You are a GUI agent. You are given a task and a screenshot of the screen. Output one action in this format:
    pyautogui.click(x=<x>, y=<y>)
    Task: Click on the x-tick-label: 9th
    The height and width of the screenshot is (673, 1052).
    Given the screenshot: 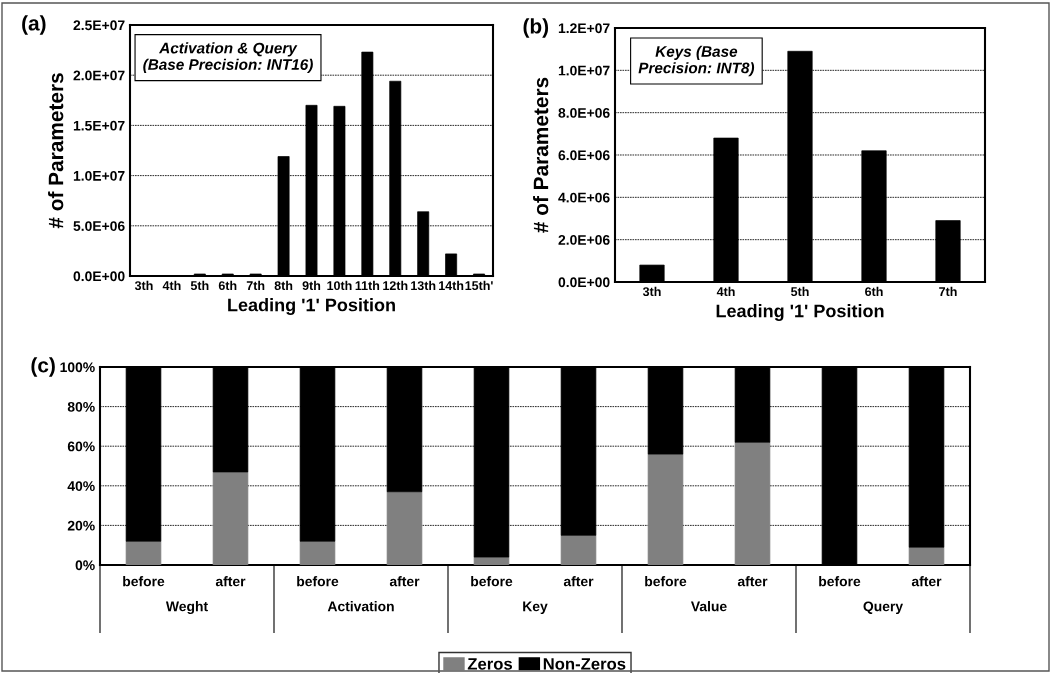 What is the action you would take?
    pyautogui.click(x=311, y=285)
    